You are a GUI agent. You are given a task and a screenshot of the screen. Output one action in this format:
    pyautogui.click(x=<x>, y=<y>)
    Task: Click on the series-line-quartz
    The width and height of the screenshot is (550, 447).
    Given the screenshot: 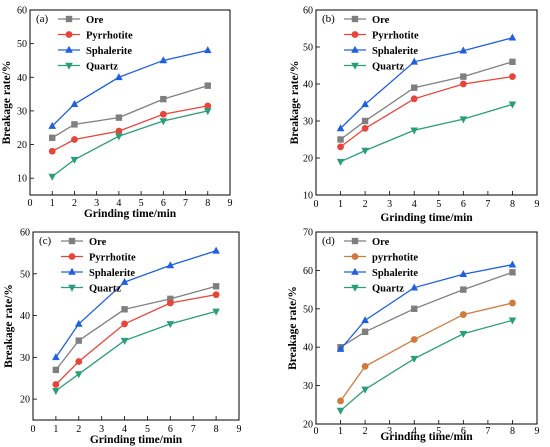 What is the action you would take?
    pyautogui.click(x=426, y=133)
    